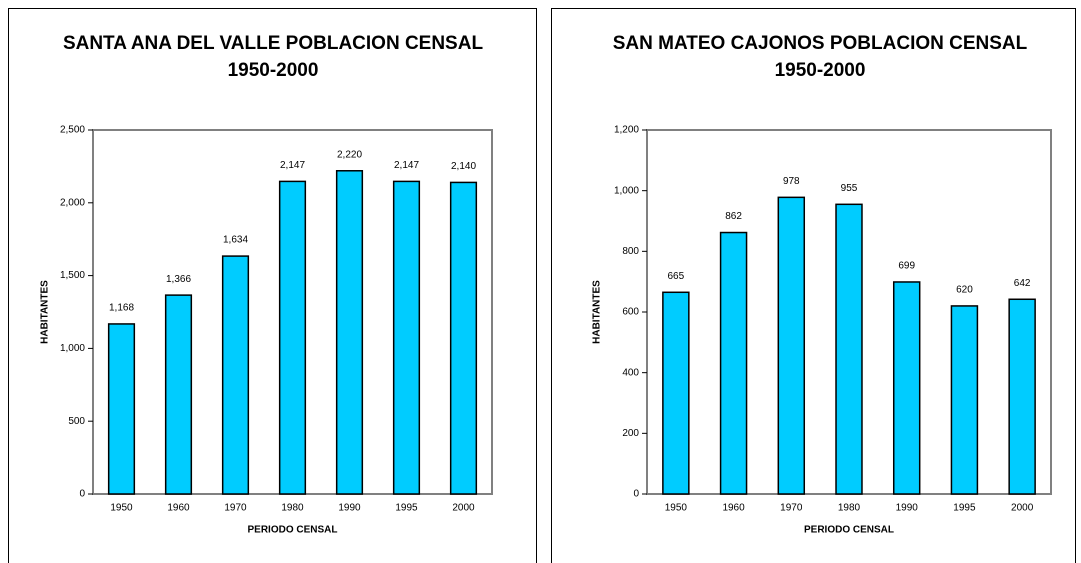  I want to click on value-label: 2,220, so click(349, 154).